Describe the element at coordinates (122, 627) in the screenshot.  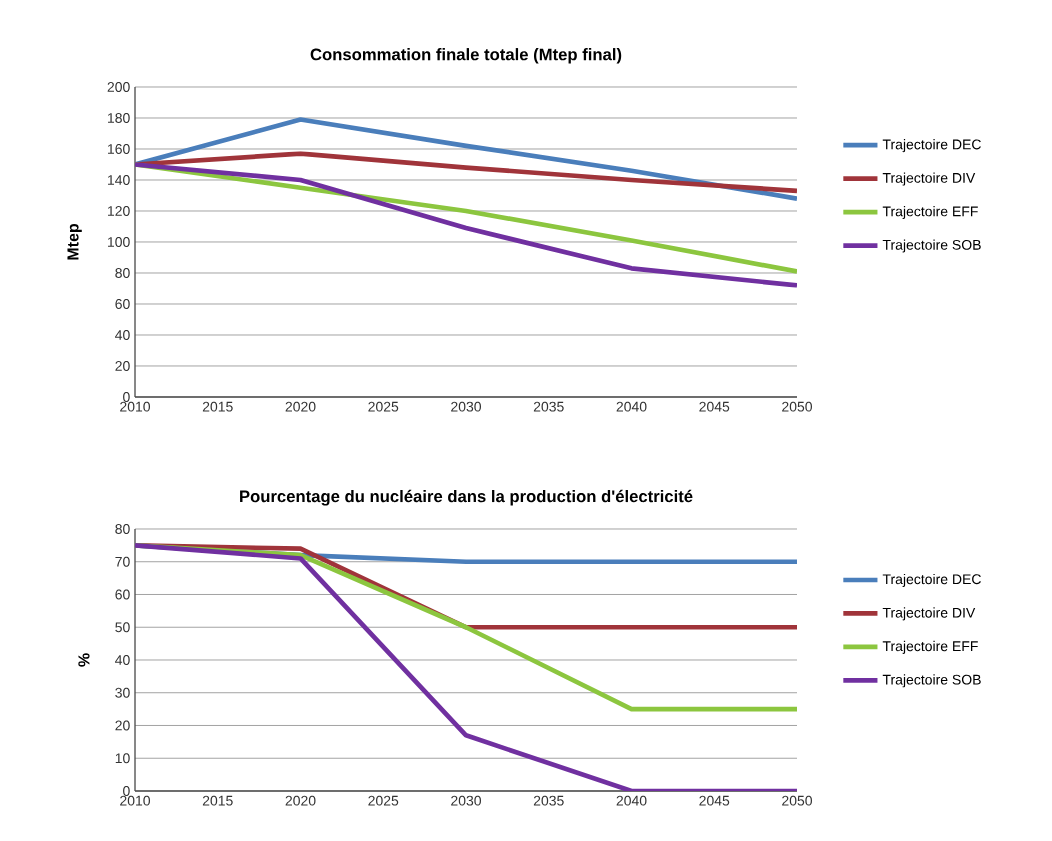
I see `y-tick-label: 50` at that location.